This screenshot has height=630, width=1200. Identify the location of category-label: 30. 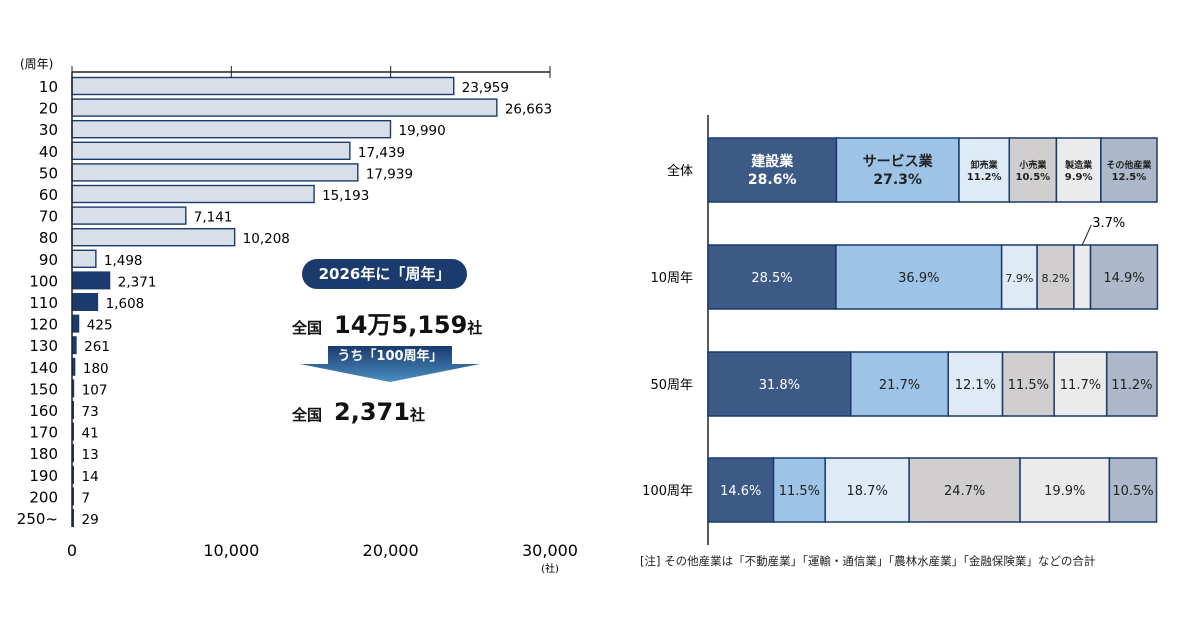
(48, 130).